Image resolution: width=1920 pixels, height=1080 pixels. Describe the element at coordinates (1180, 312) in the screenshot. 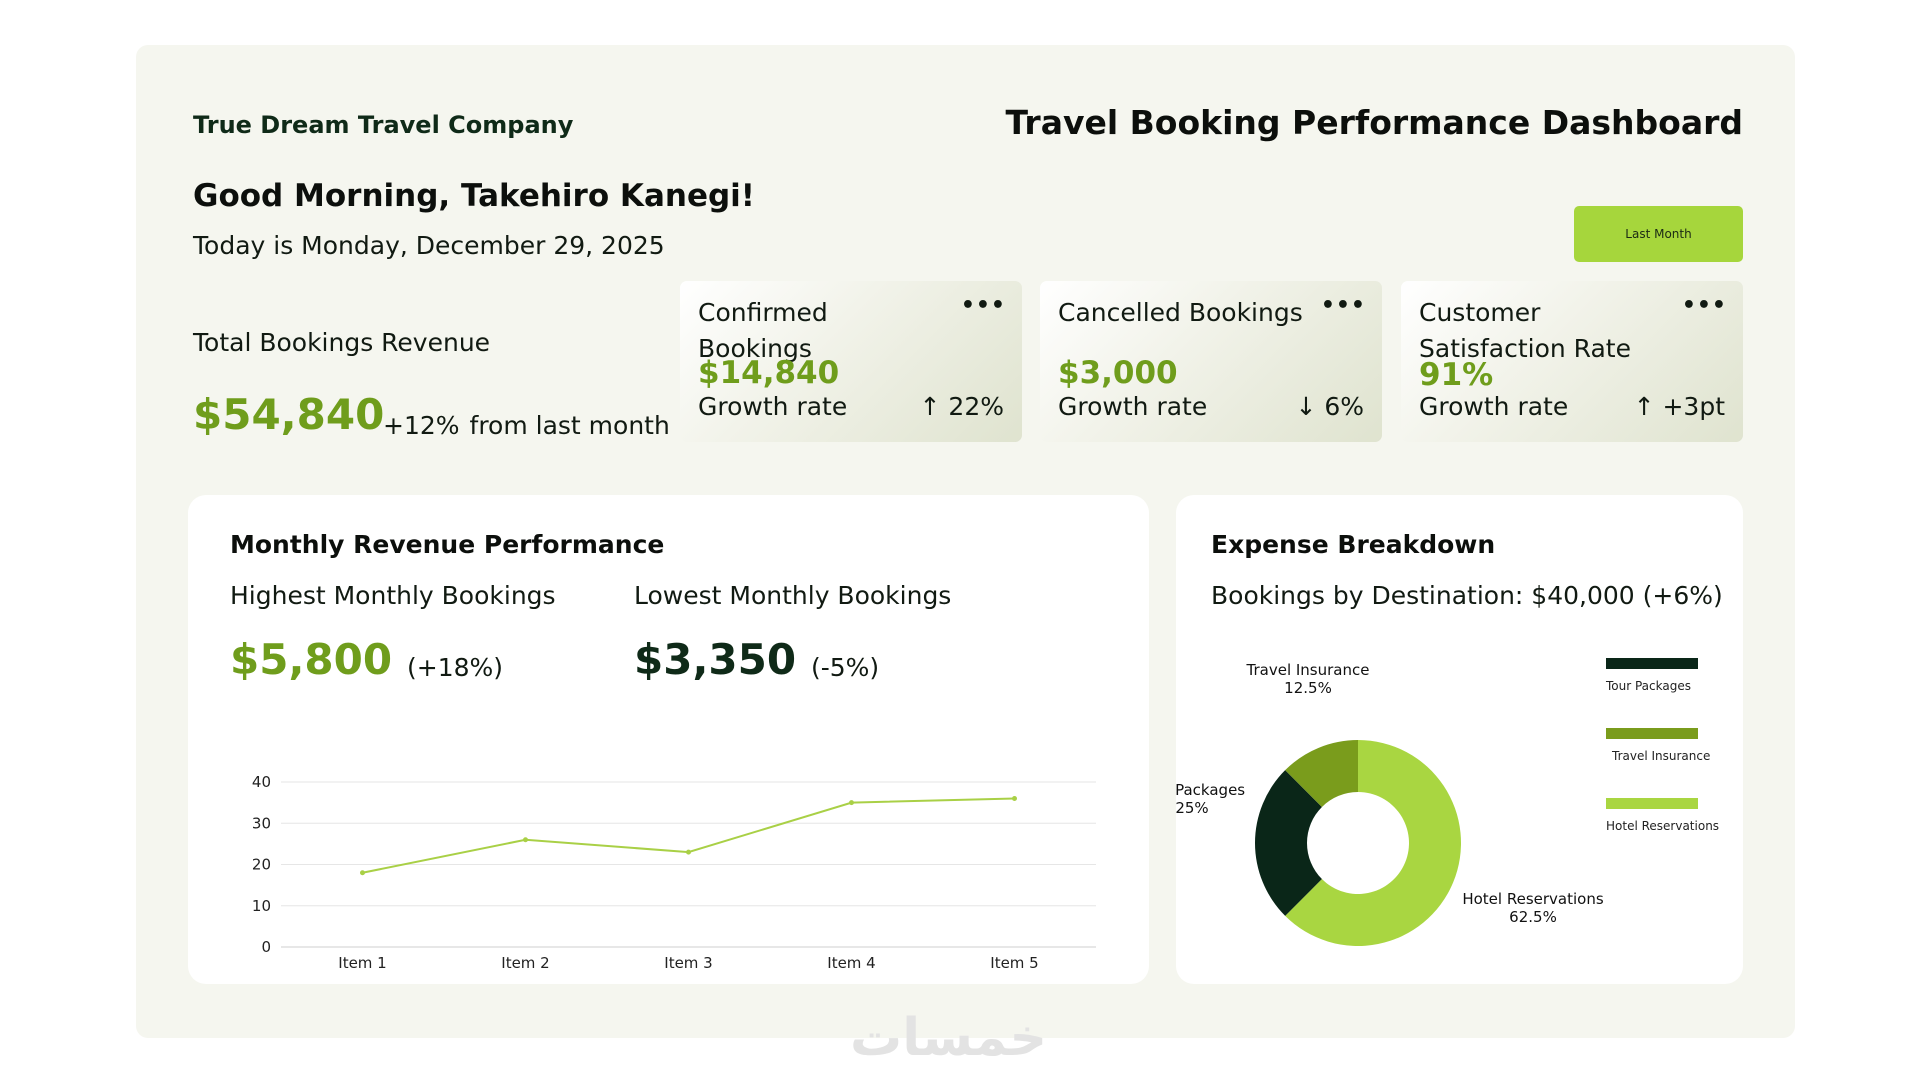

I see `kpi-title: Cancelled Bookings` at that location.